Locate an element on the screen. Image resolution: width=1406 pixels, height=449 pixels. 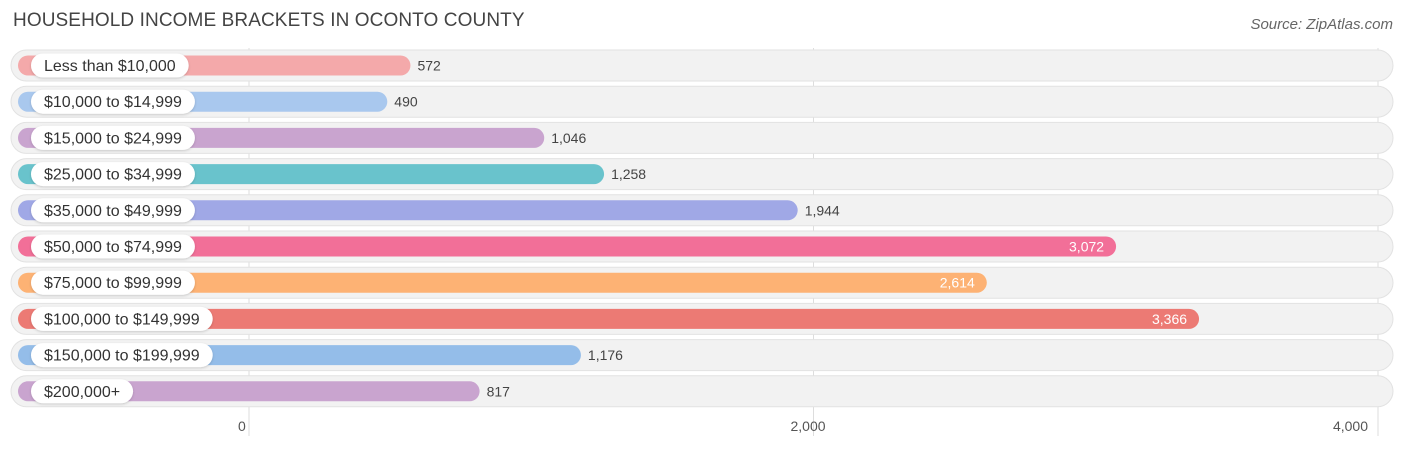
chart-source: Source: ZipAtlas.com is located at coordinates (1321, 24).